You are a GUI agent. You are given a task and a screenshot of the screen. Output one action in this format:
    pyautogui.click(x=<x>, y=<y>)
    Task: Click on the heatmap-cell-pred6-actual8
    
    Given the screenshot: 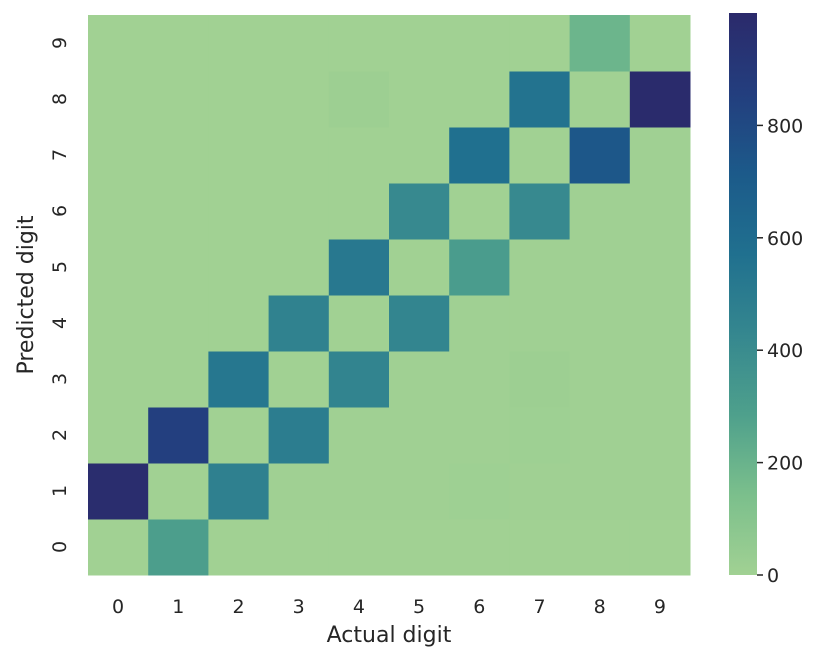 What is the action you would take?
    pyautogui.click(x=600, y=211)
    